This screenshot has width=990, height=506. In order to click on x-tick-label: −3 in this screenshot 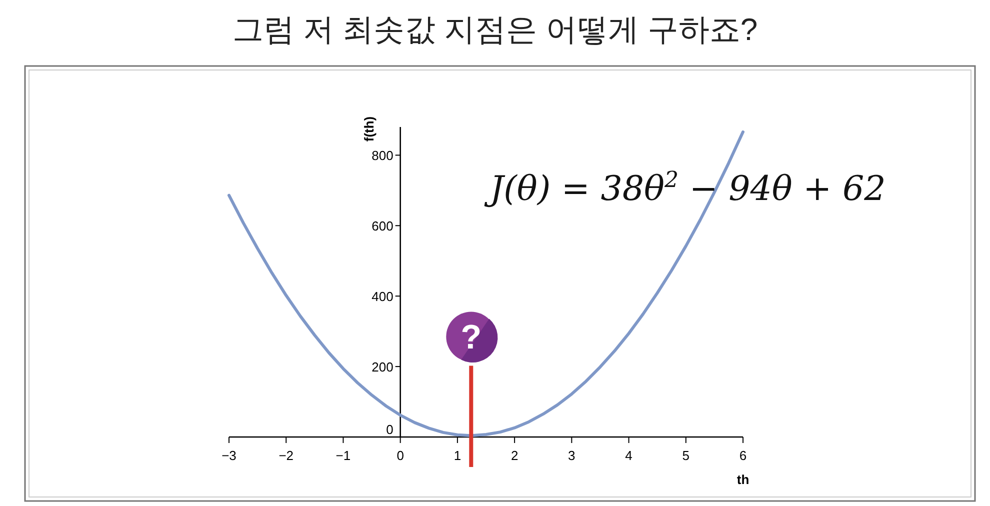, I will do `click(229, 455)`.